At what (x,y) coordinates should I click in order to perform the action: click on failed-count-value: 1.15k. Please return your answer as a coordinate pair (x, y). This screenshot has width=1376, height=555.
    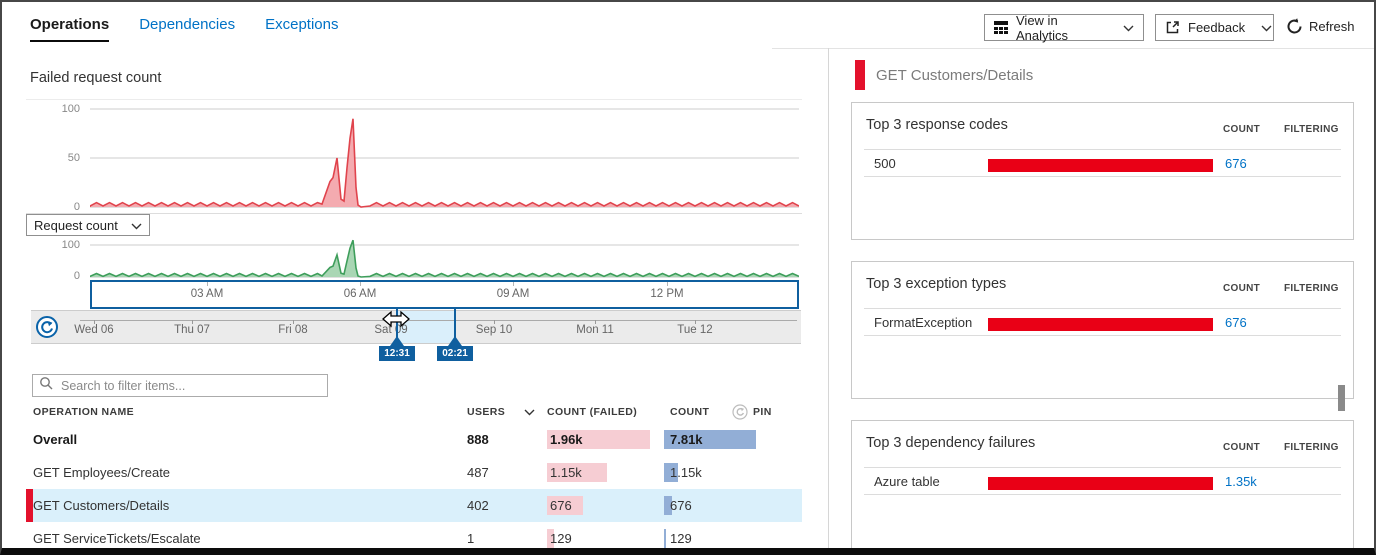
    Looking at the image, I should click on (566, 472).